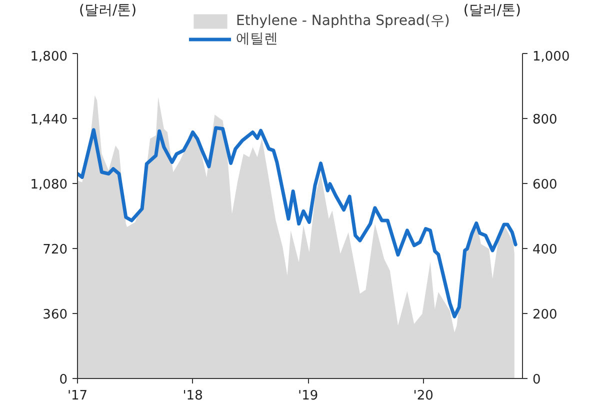  I want to click on y-tick-label: 360, so click(55, 315).